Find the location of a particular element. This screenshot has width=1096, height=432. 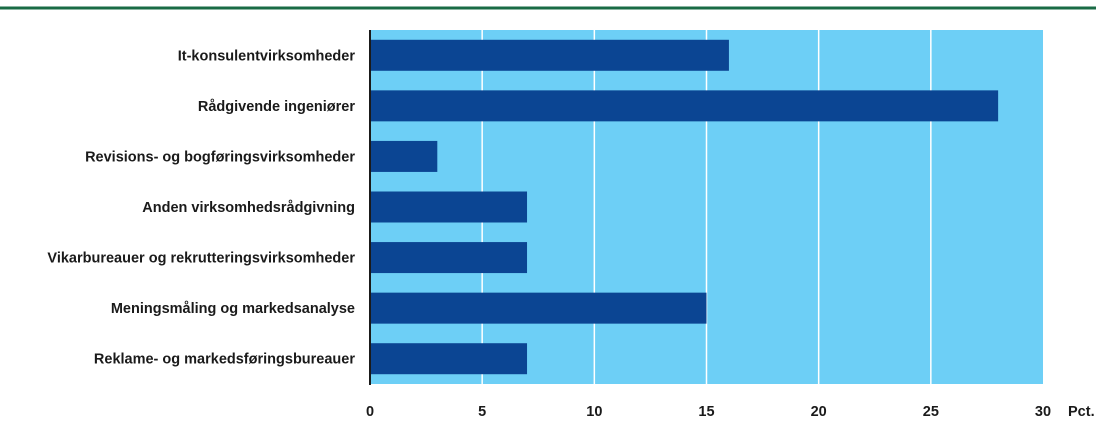

x-tick-label: 5 is located at coordinates (482, 412).